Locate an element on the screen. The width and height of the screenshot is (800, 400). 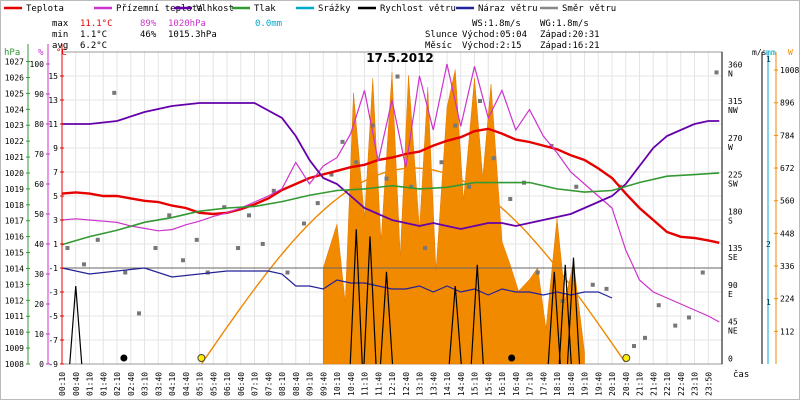
hpa-axis-tick-label: 1019 is located at coordinates (14, 189).